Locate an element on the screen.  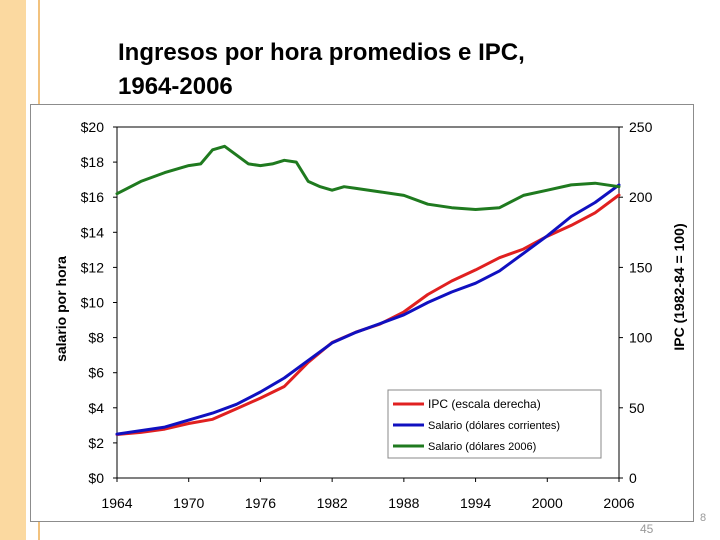
x-tick-label: 1988 is located at coordinates (403, 503).